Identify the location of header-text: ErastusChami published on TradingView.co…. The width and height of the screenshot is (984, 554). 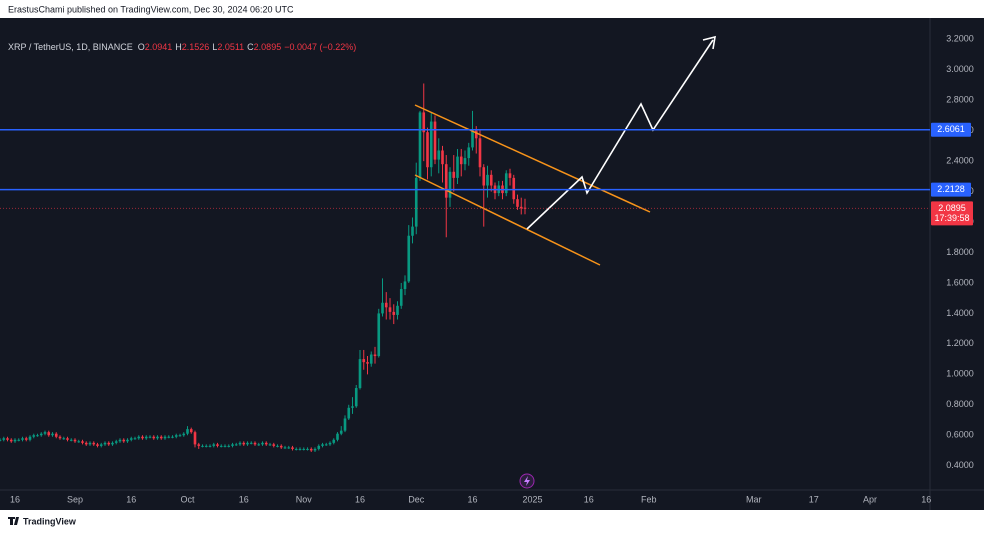
(151, 9).